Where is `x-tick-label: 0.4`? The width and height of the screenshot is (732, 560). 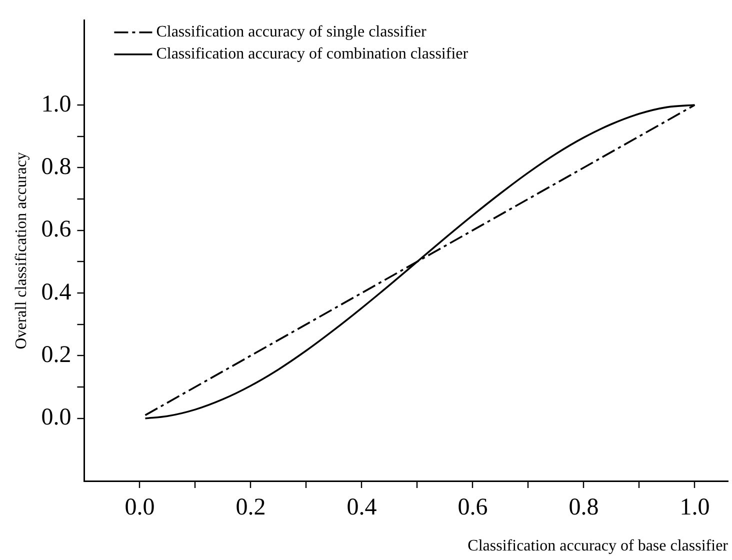 x-tick-label: 0.4 is located at coordinates (361, 507).